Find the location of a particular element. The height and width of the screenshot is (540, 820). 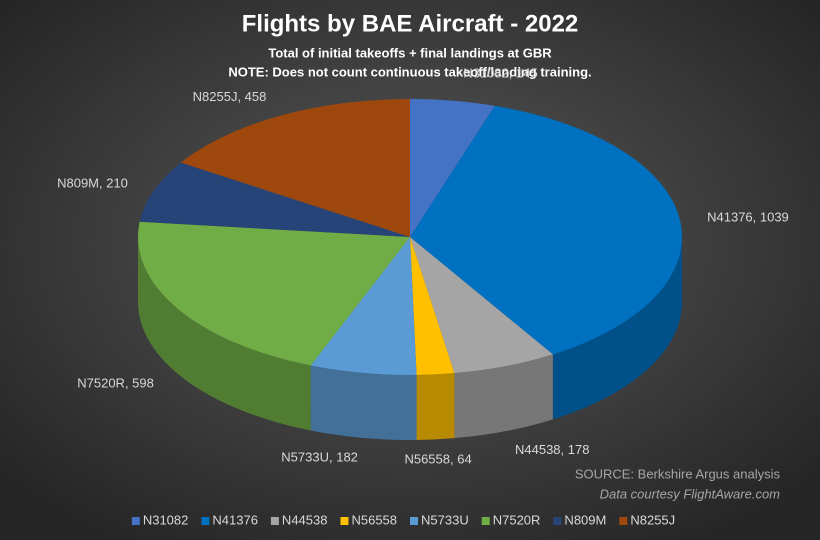

data-label: N5733U, 182 is located at coordinates (319, 457).